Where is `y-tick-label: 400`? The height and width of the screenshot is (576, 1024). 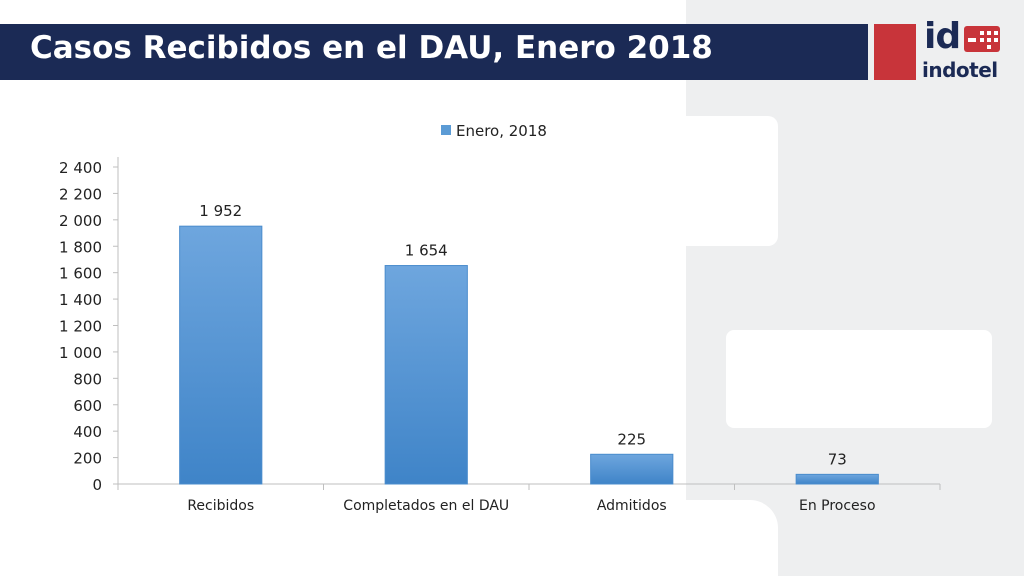 y-tick-label: 400 is located at coordinates (87, 432).